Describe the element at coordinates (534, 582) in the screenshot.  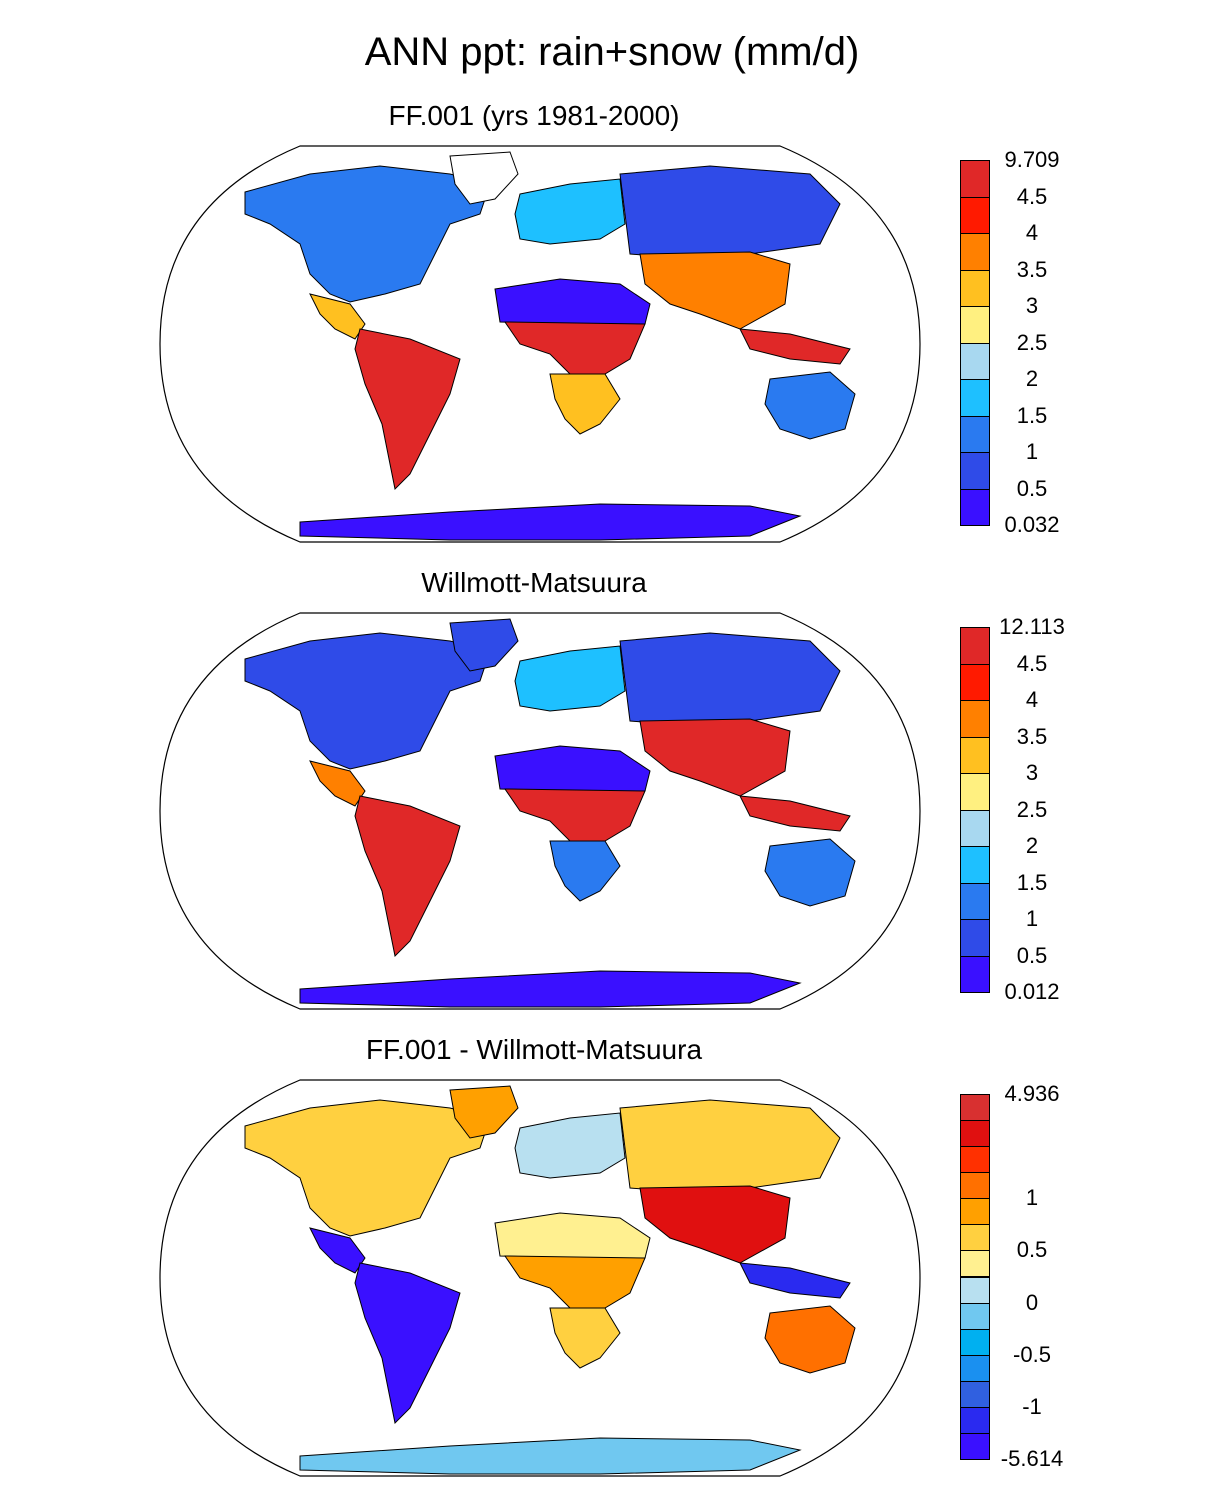
I see `panel-title: Willmott-Matsuura` at that location.